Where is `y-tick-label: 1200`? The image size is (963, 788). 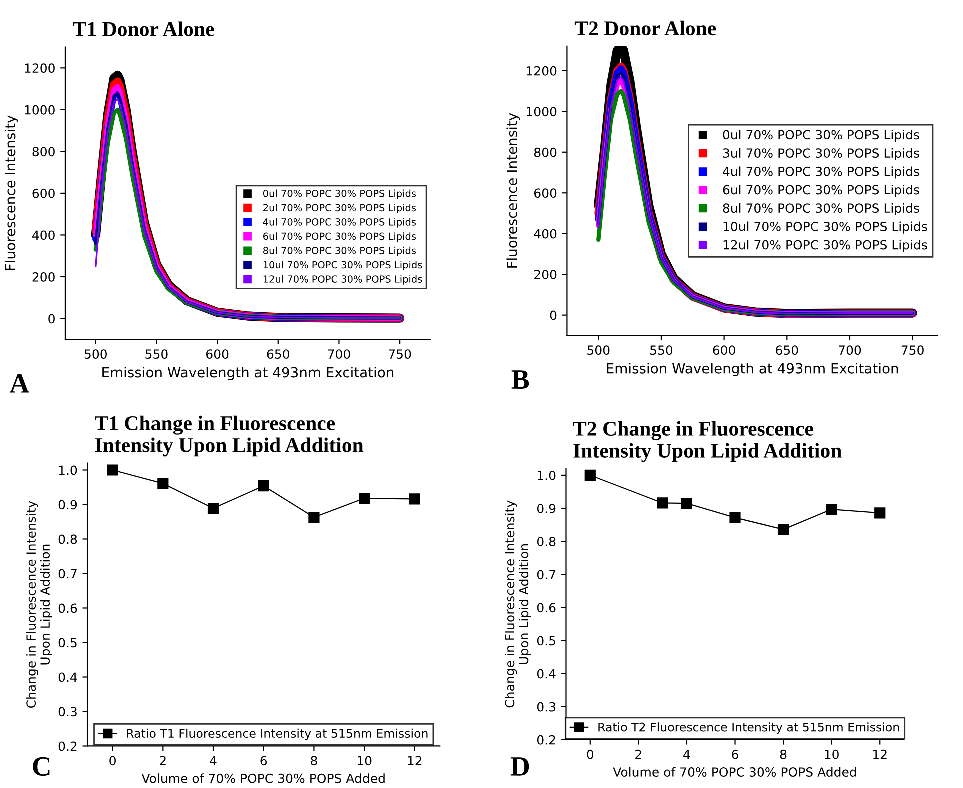 y-tick-label: 1200 is located at coordinates (542, 71).